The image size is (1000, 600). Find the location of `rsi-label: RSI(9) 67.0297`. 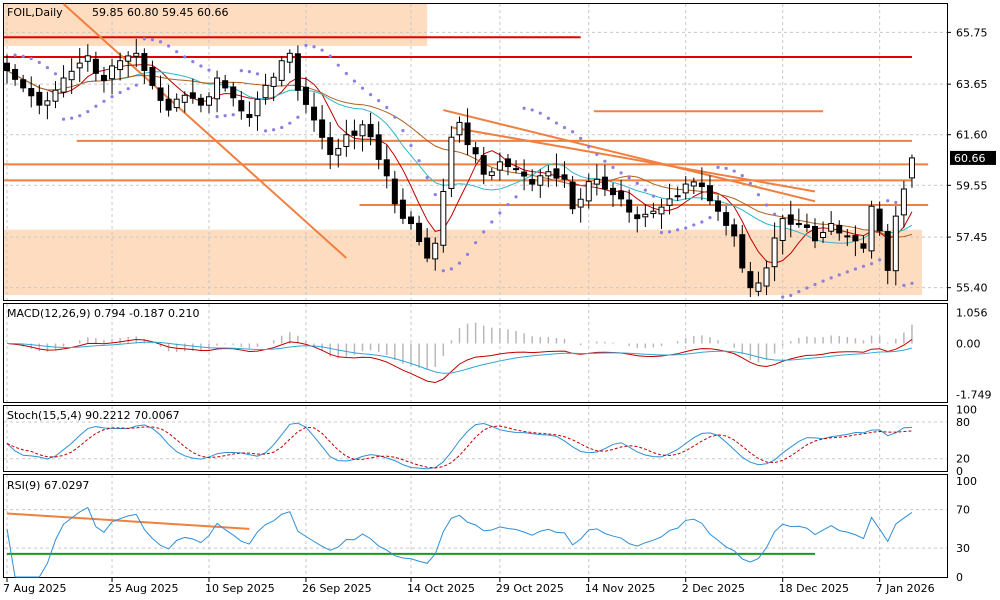

rsi-label: RSI(9) 67.0297 is located at coordinates (48, 485).